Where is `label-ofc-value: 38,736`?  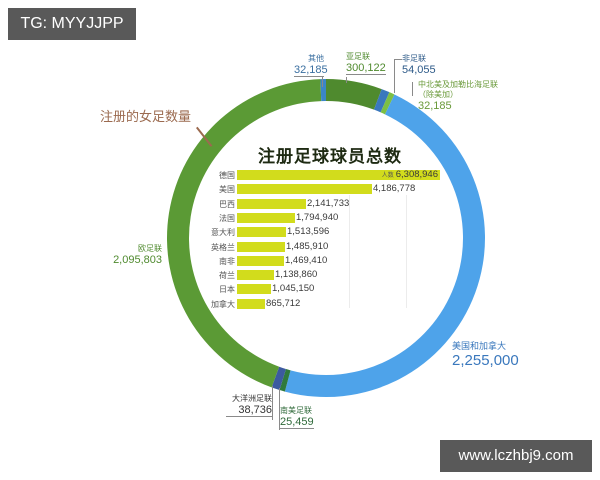
label-ofc-value: 38,736 is located at coordinates (249, 410).